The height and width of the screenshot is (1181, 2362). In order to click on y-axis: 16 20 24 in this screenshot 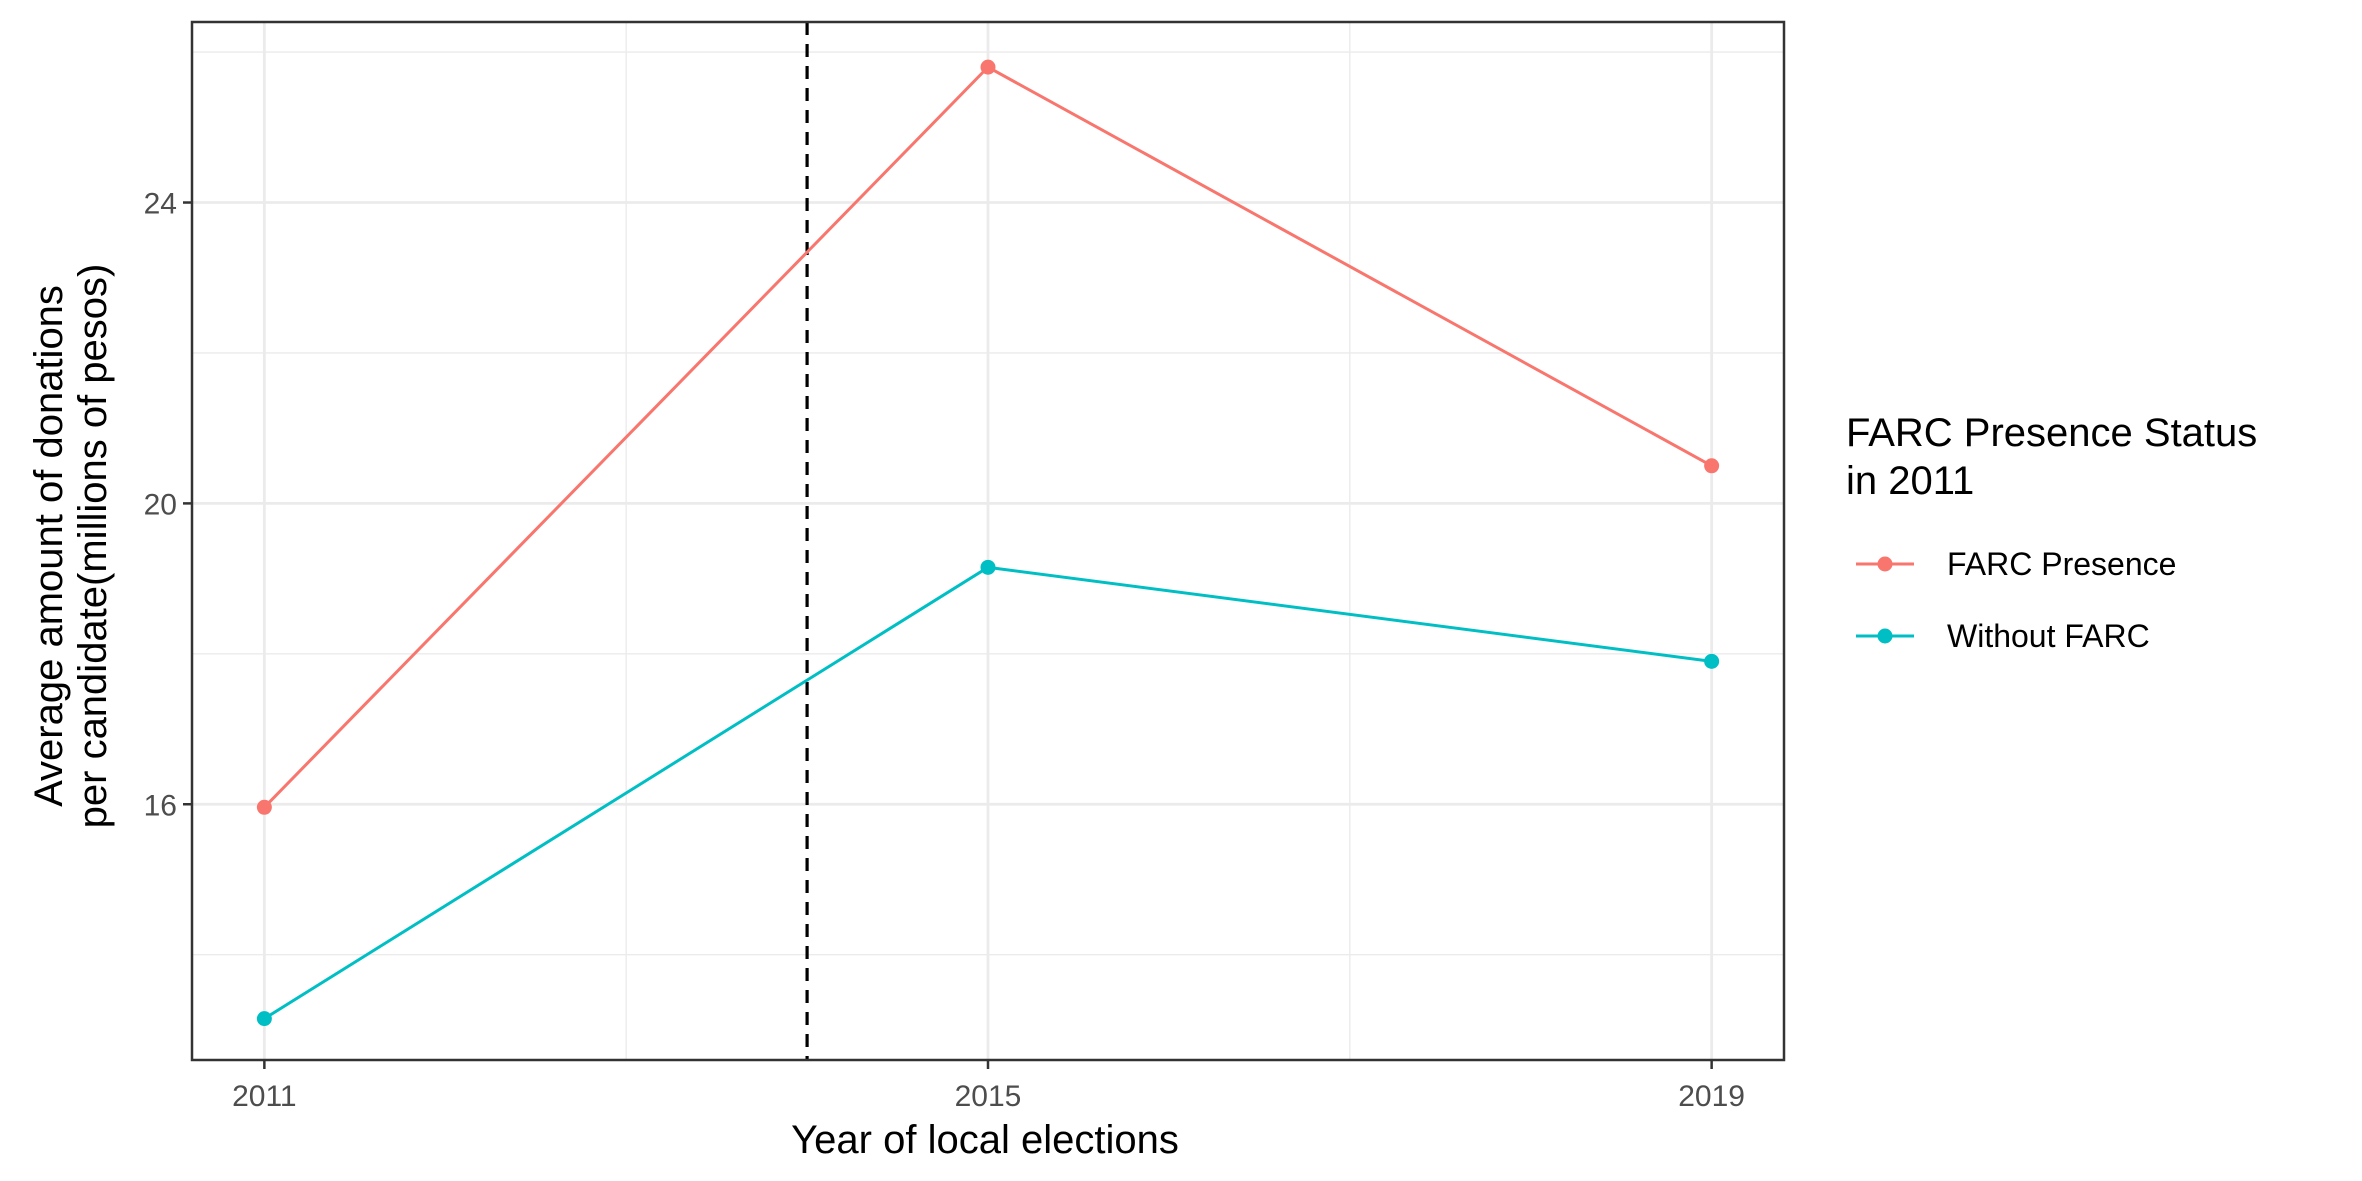, I will do `click(168, 505)`.